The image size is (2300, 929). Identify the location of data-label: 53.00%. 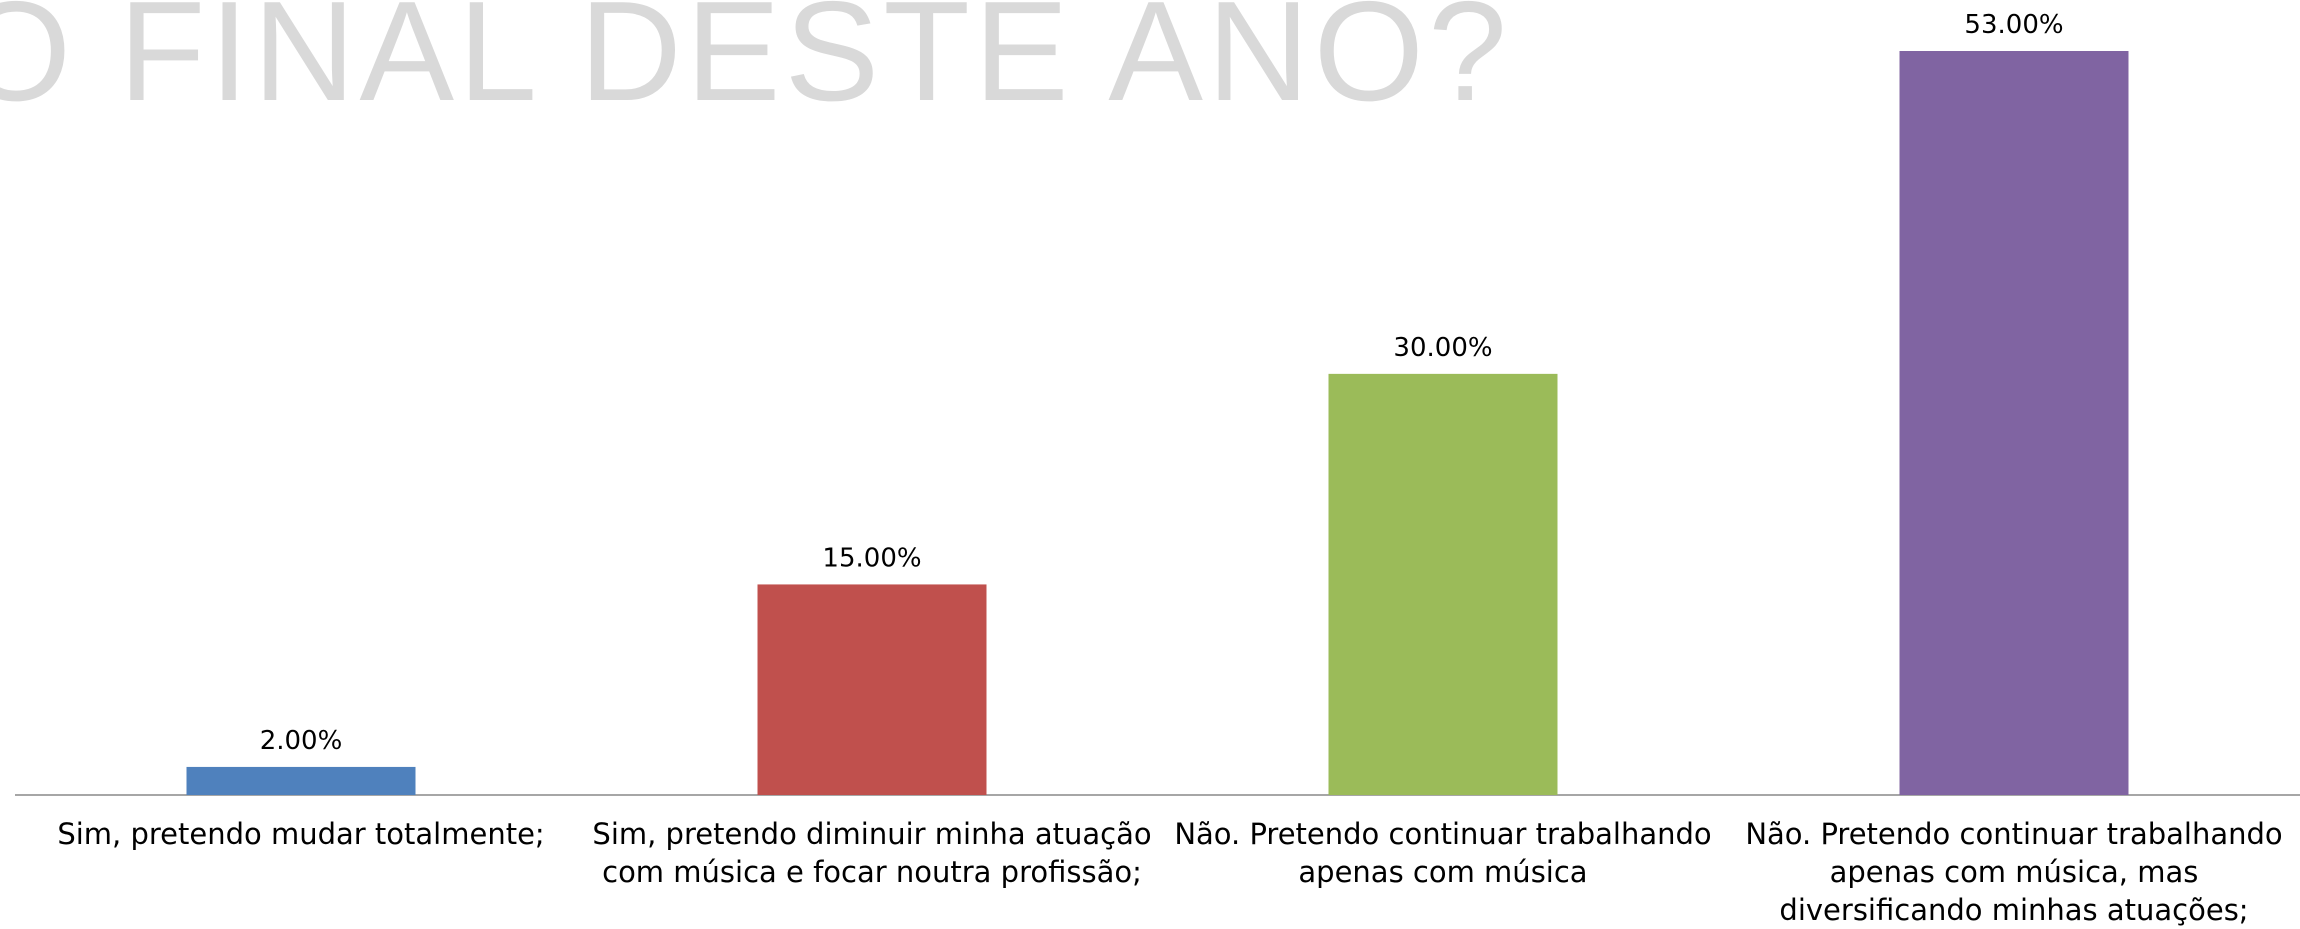
(2013, 25).